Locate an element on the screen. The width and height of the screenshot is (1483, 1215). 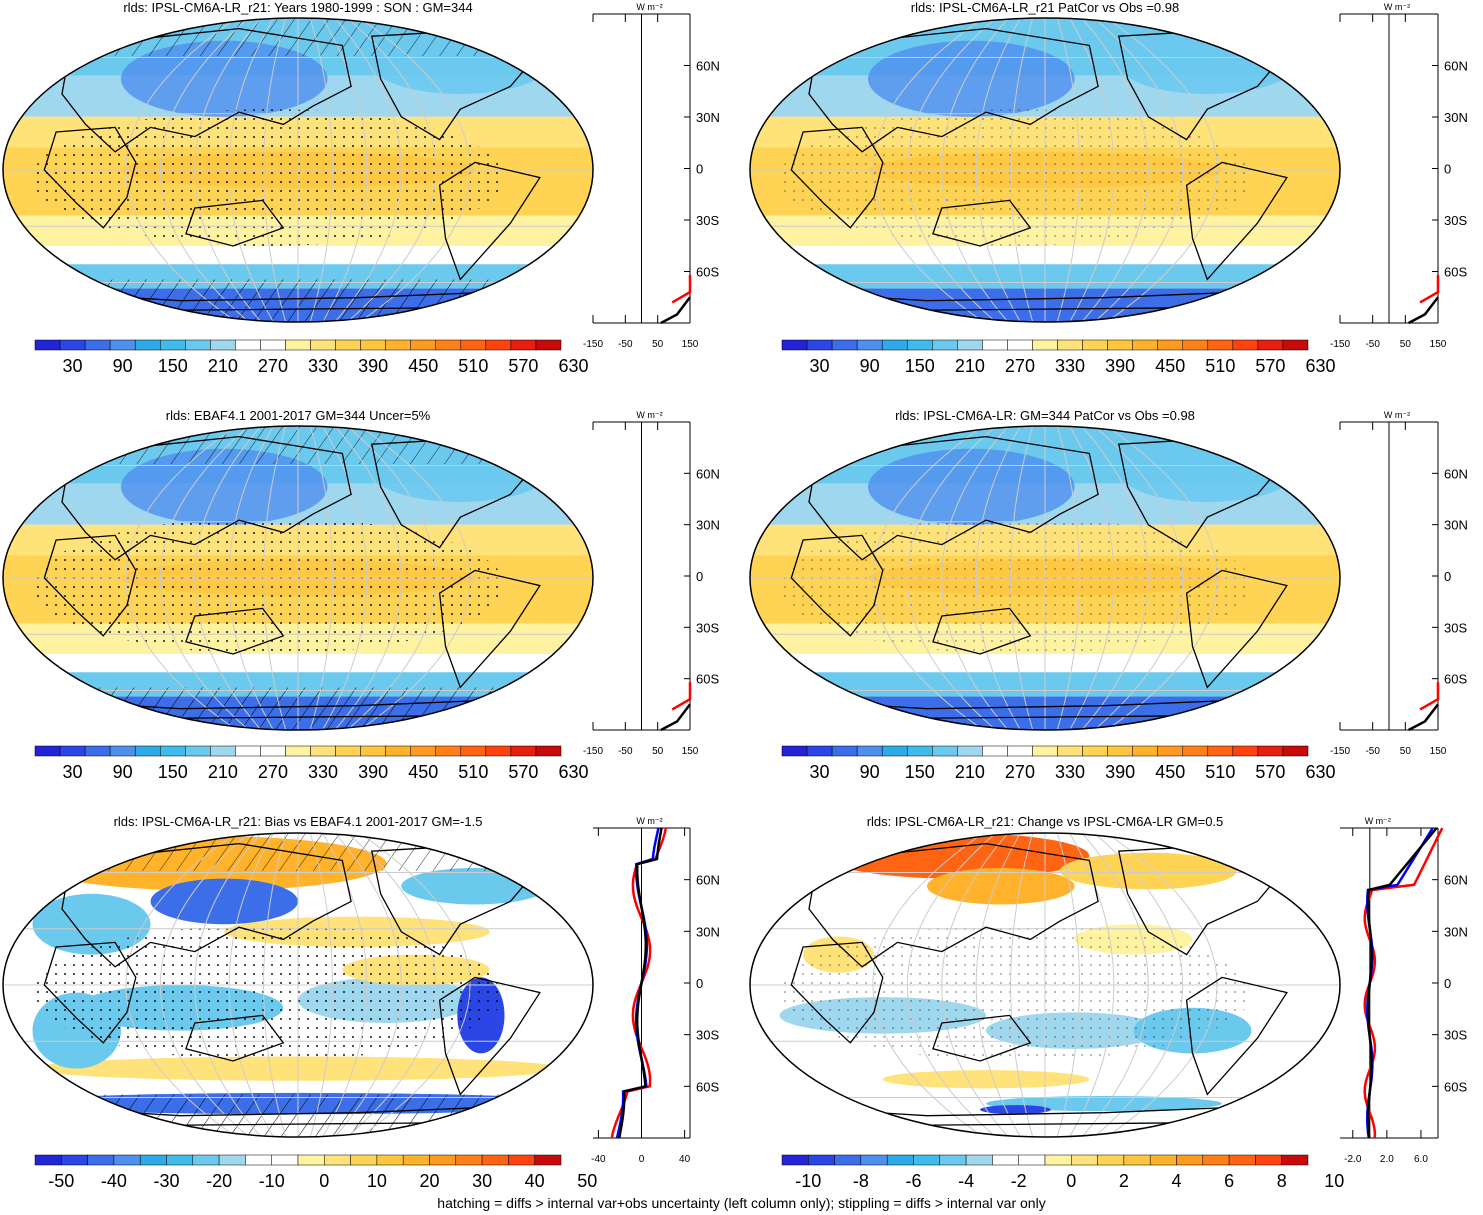
profile-ytick-label: 30S is located at coordinates (1455, 627).